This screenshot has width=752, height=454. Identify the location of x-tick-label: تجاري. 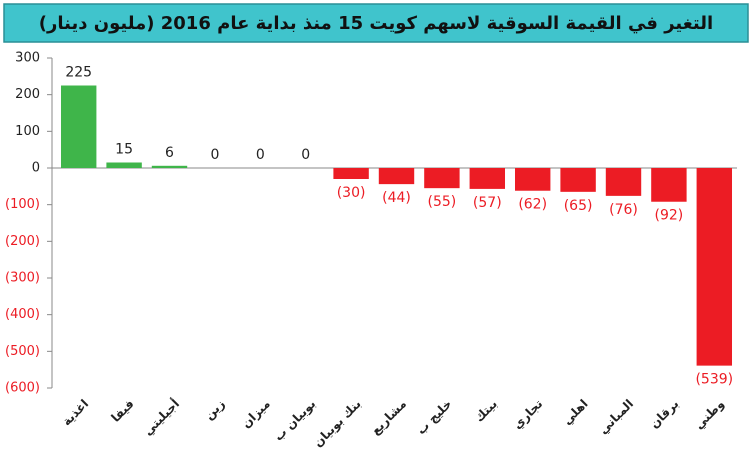
(527, 414).